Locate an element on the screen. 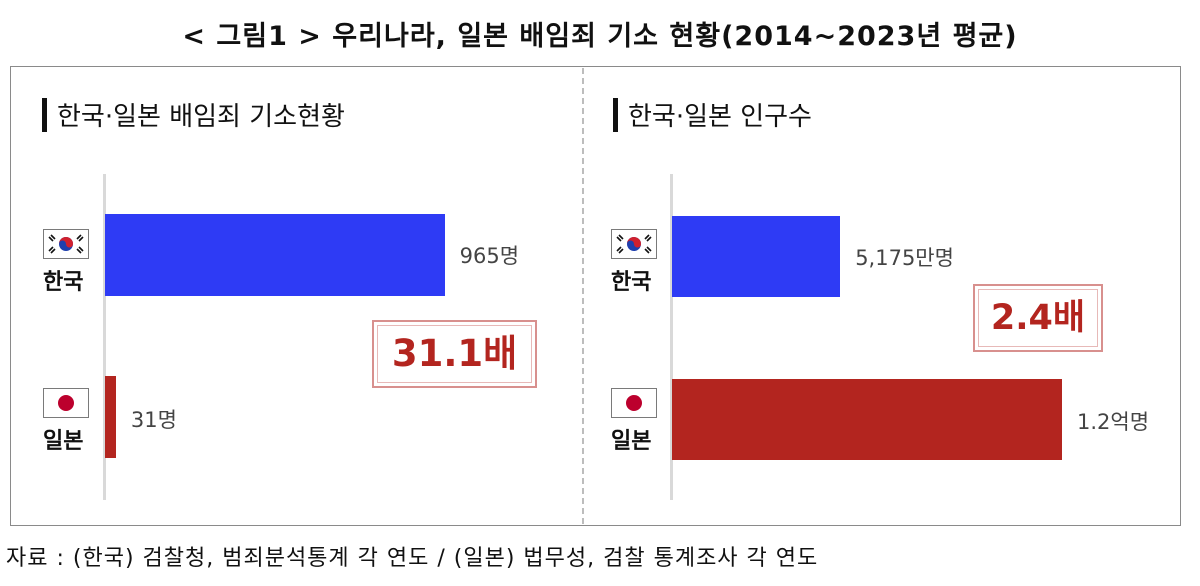 This screenshot has height=586, width=1200. panel-divider is located at coordinates (583, 296).